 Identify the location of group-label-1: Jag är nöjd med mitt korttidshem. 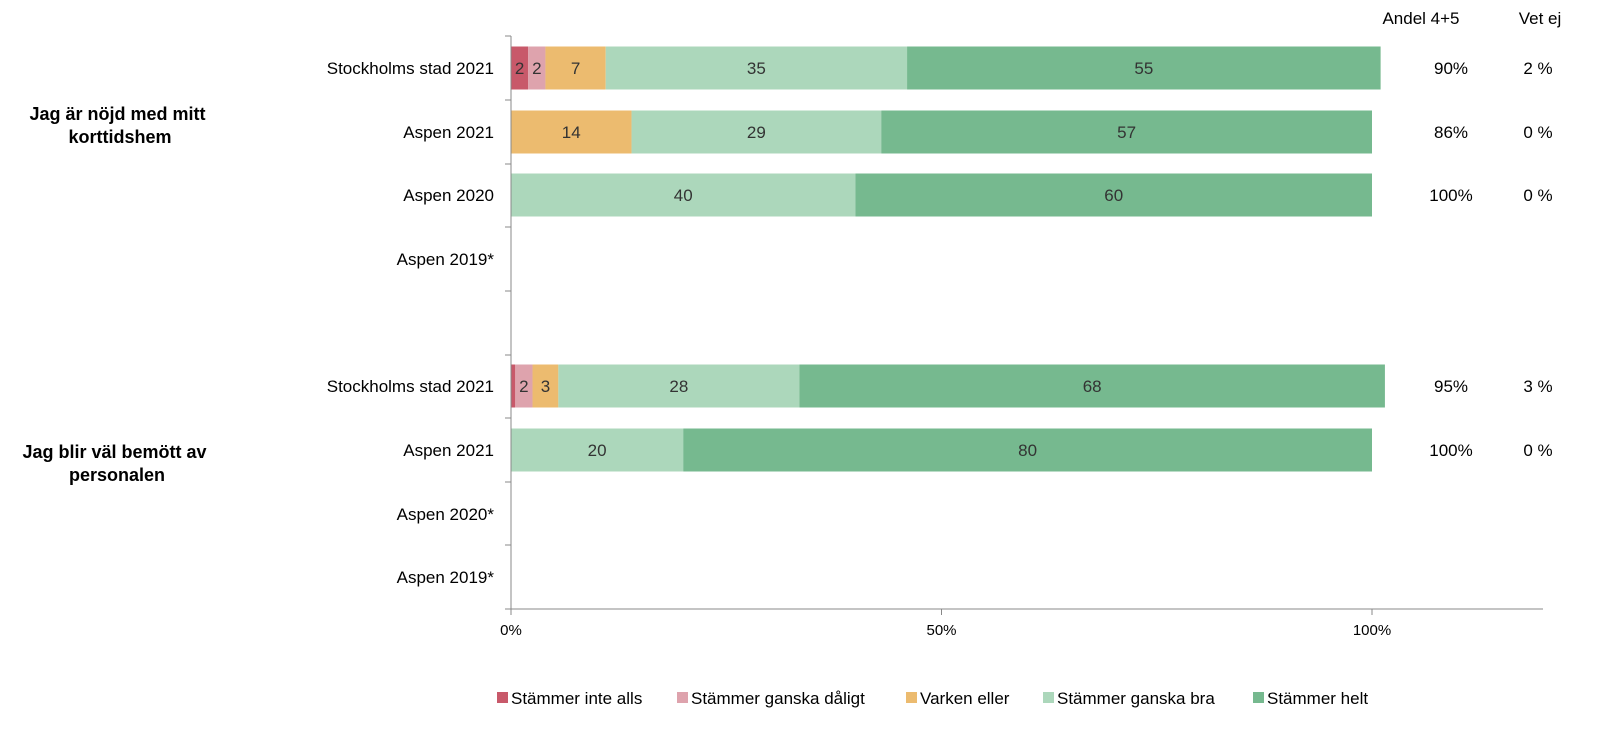
(119, 125).